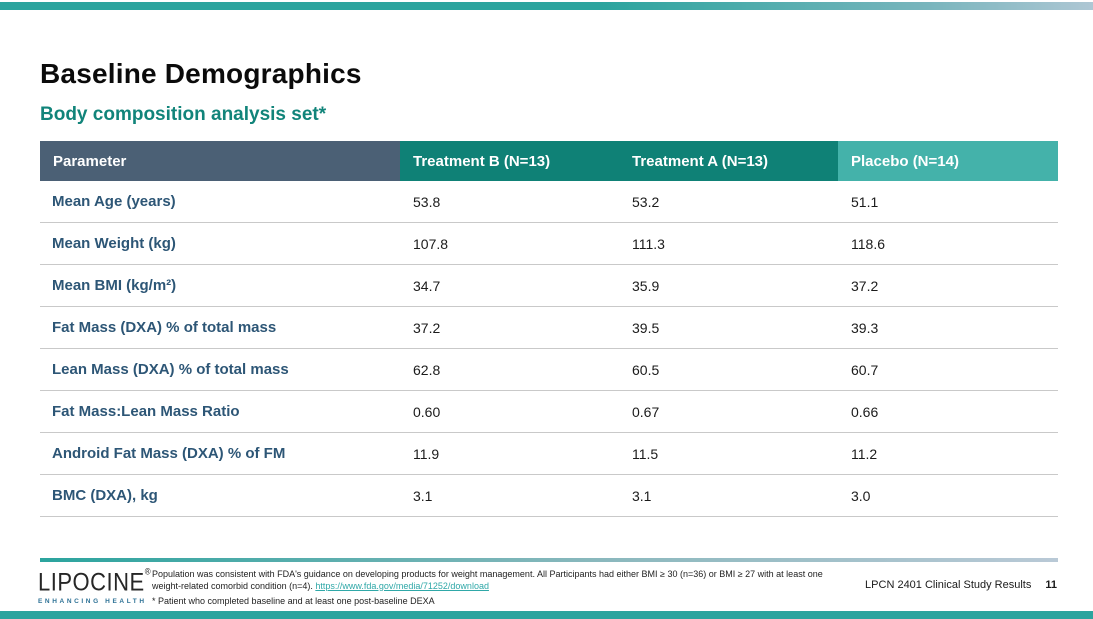  Describe the element at coordinates (728, 243) in the screenshot. I see `cell-value: 111.3` at that location.